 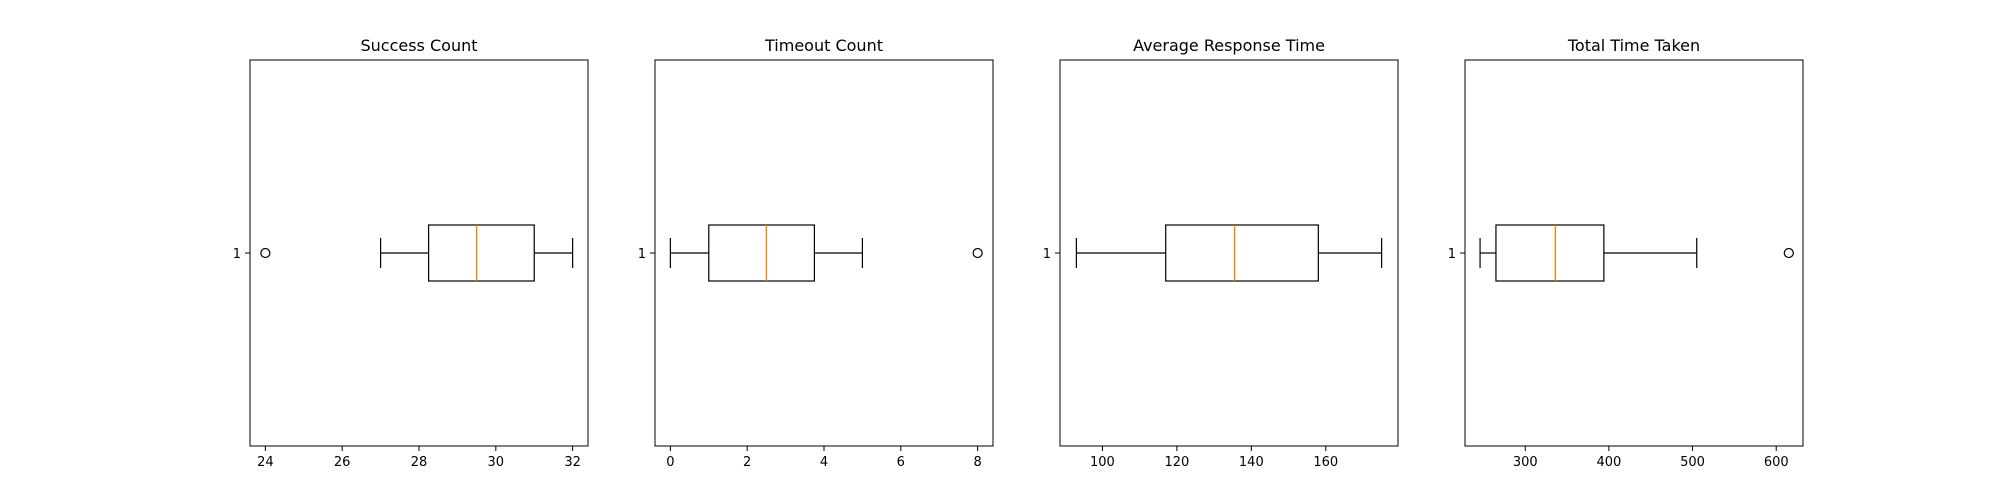 I want to click on x-tick-label: 500, so click(x=1692, y=462).